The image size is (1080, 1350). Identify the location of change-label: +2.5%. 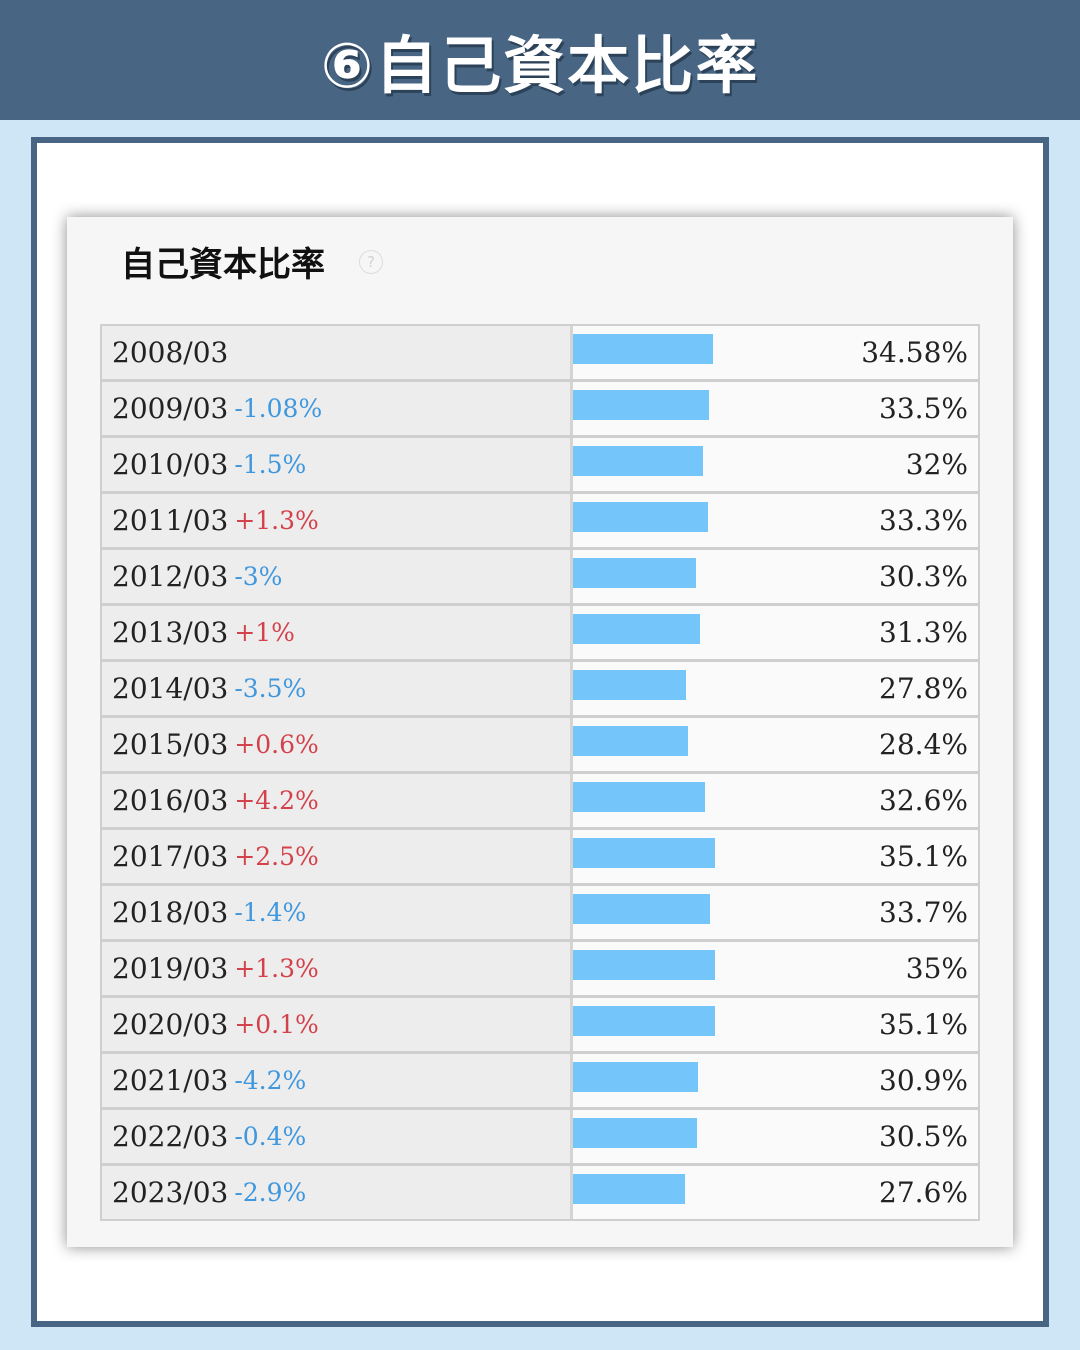
(276, 856).